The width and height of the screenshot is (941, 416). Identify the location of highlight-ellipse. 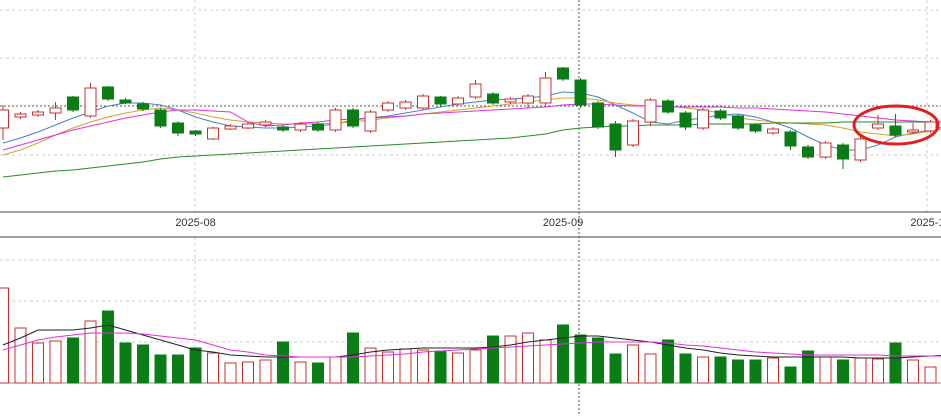
(896, 125).